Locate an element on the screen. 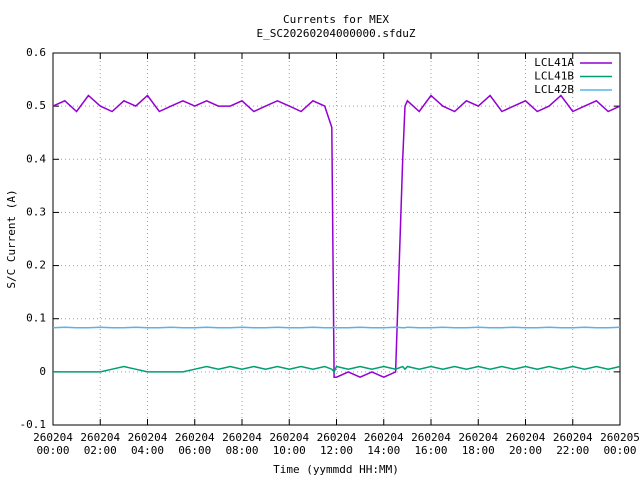  x-tick-label: 260204 00:00 is located at coordinates (53, 444).